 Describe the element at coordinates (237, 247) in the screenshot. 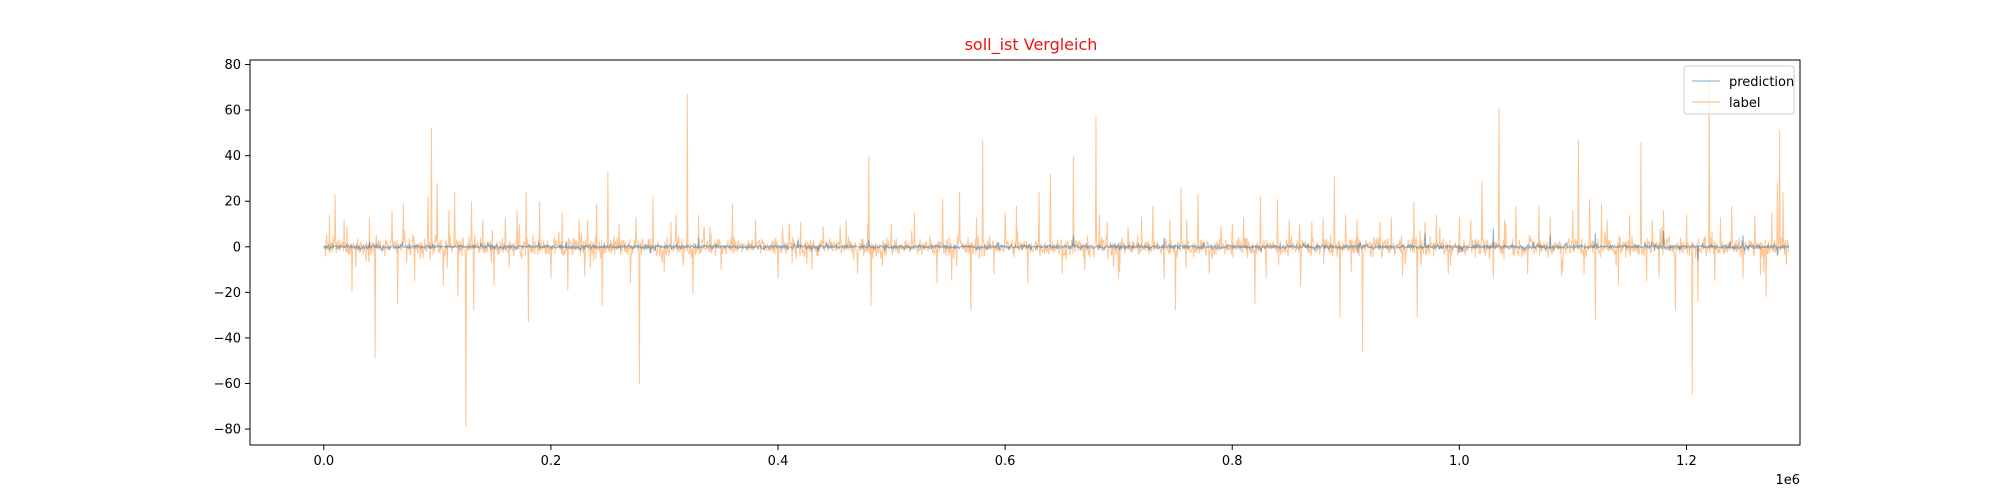

I see `y-tick-label: 0` at that location.